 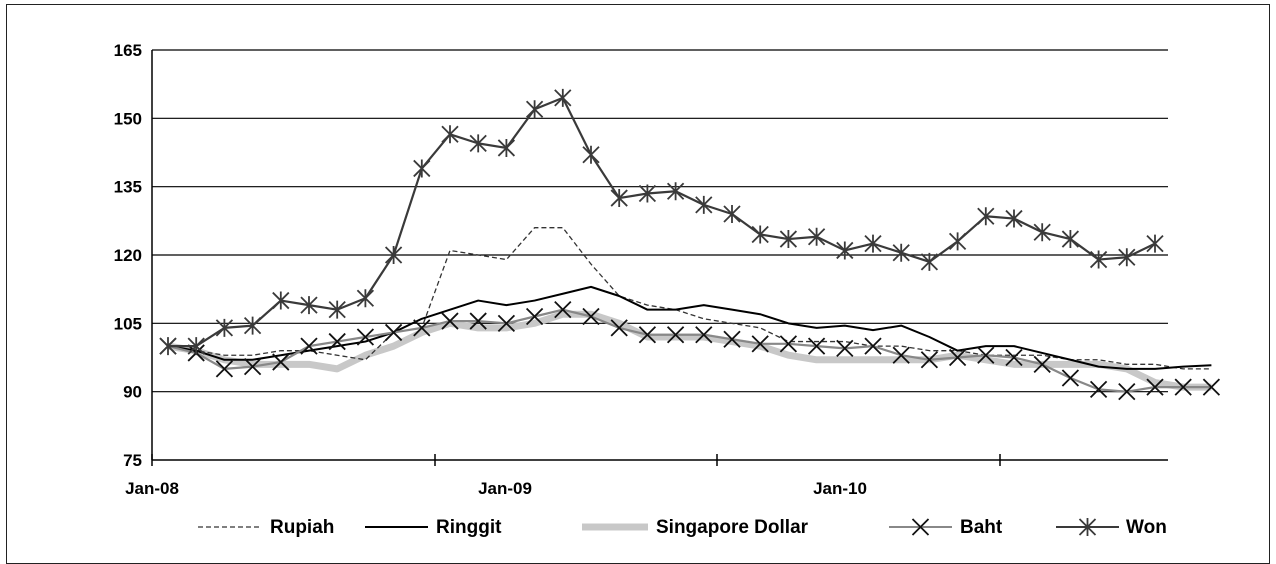 What do you see at coordinates (132, 392) in the screenshot?
I see `y-tick-label: 90` at bounding box center [132, 392].